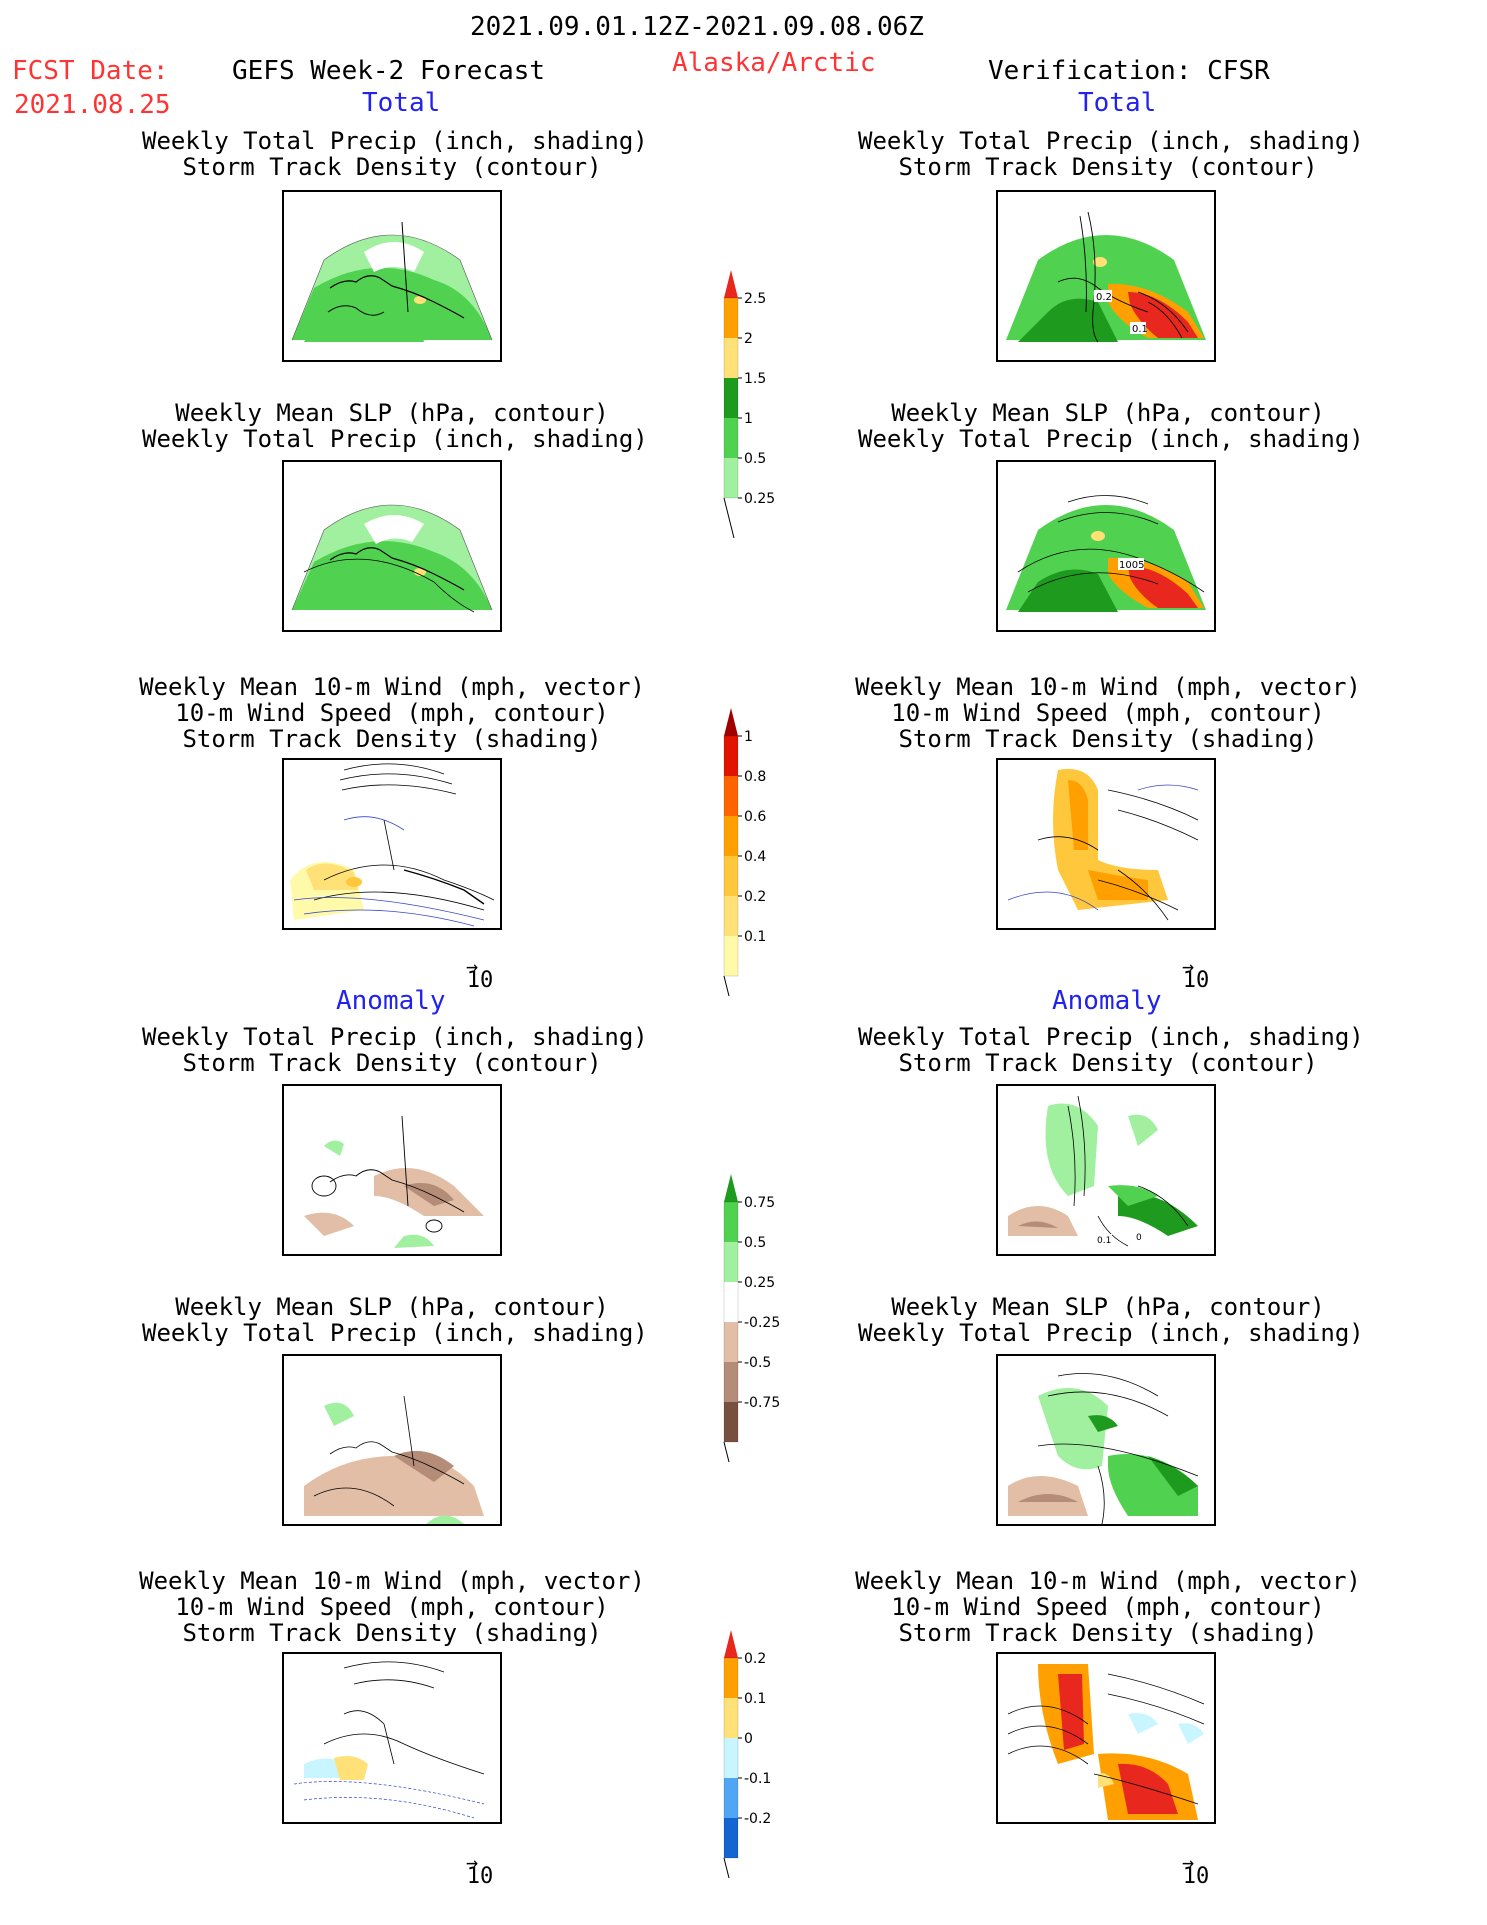 The image size is (1487, 1925). I want to click on vector-ref-l1: 10, so click(480, 980).